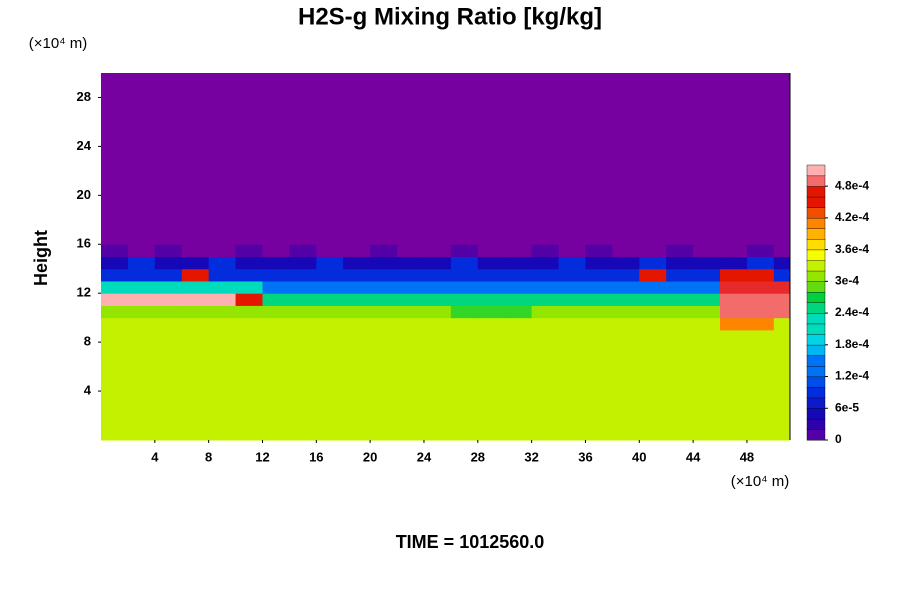  Describe the element at coordinates (84, 96) in the screenshot. I see `y-tick-label: 28` at that location.